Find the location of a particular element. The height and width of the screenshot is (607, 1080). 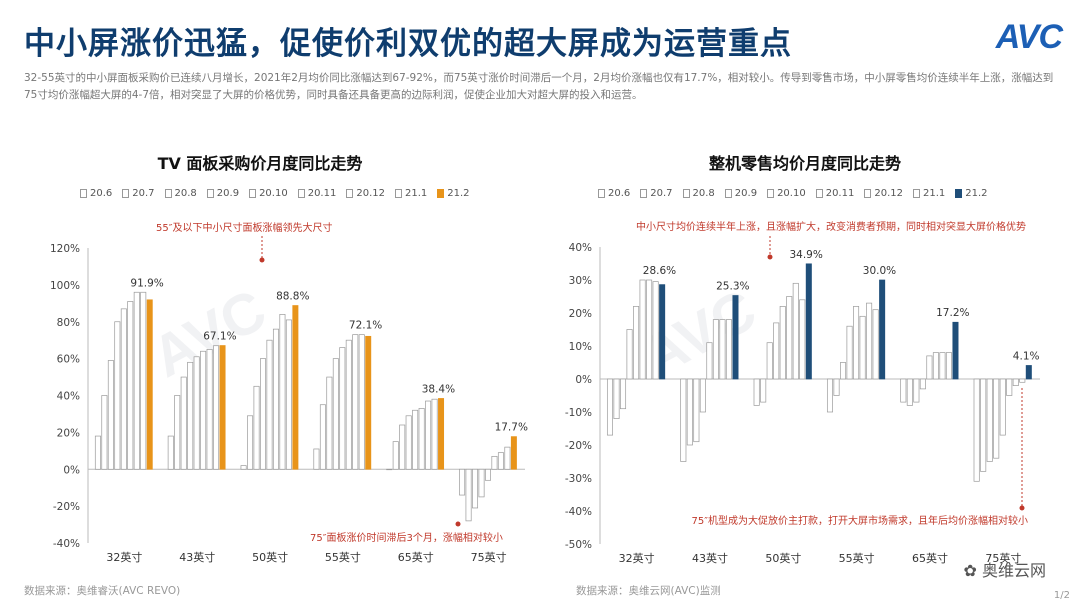

legend-item: 20.8 is located at coordinates (698, 193).